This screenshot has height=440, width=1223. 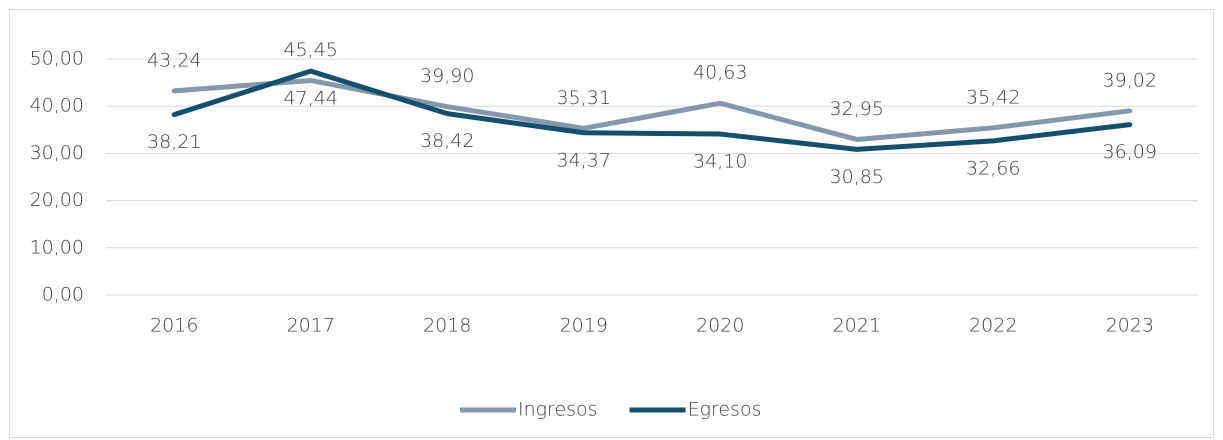 What do you see at coordinates (447, 141) in the screenshot?
I see `data-label: 38,42` at bounding box center [447, 141].